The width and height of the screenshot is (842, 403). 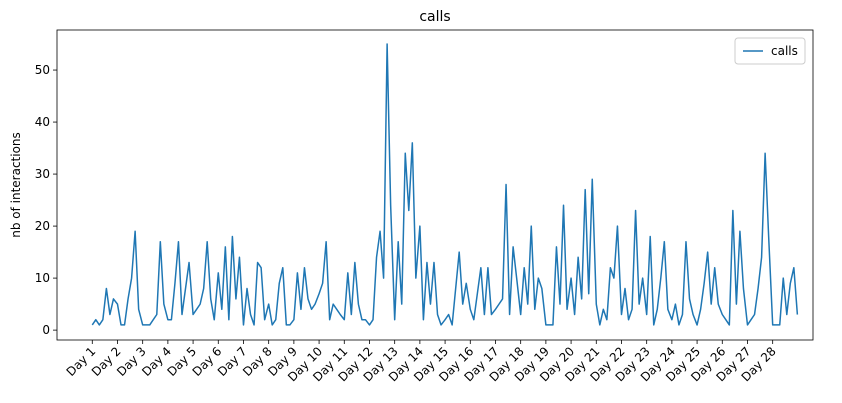 I want to click on y-tick-label: 10, so click(x=42, y=278).